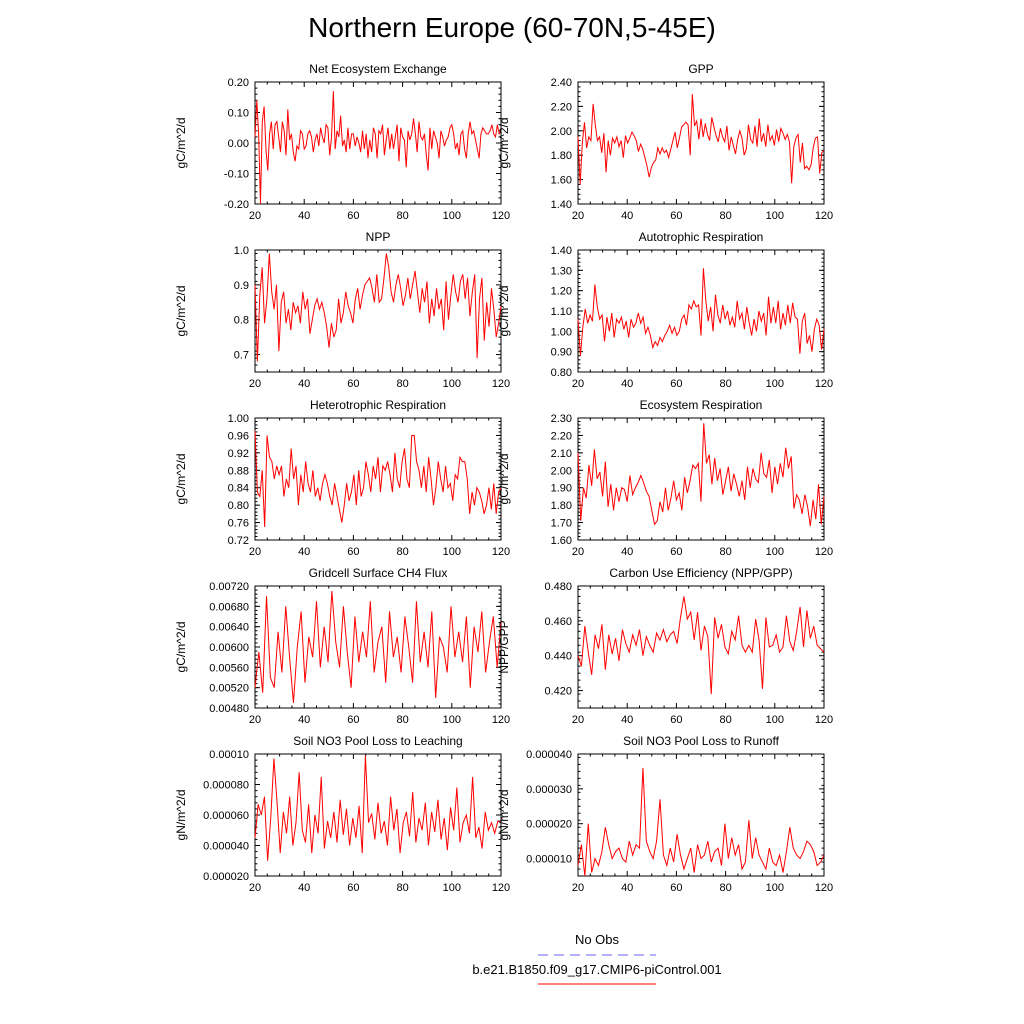 This screenshot has width=1024, height=1024. What do you see at coordinates (701, 741) in the screenshot?
I see `chart-title: Soil NO3 Pool Loss to Runoff` at bounding box center [701, 741].